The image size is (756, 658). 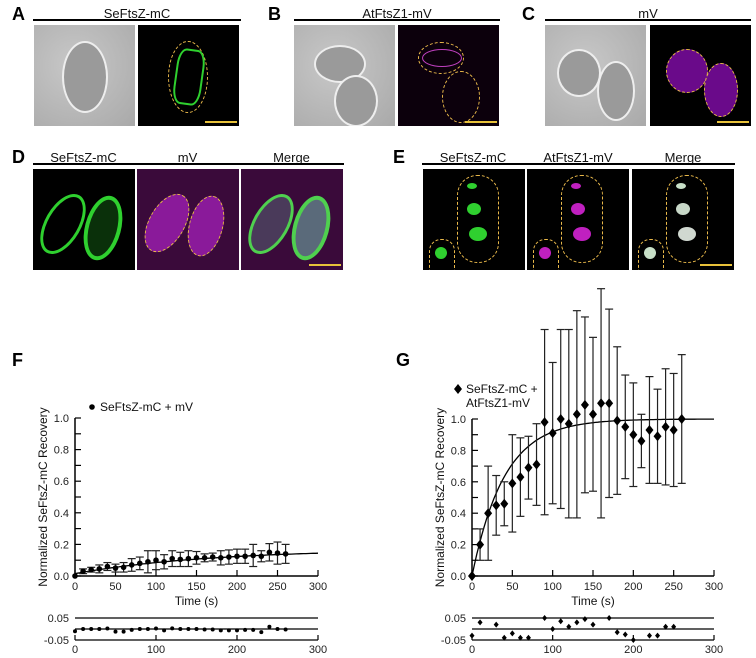 What do you see at coordinates (673, 587) in the screenshot?
I see `svg-text: 250` at bounding box center [673, 587].